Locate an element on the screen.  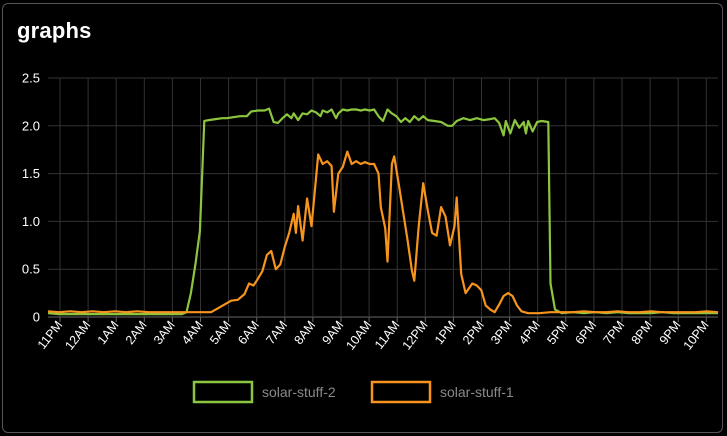
panel-title: graphs is located at coordinates (54, 30).